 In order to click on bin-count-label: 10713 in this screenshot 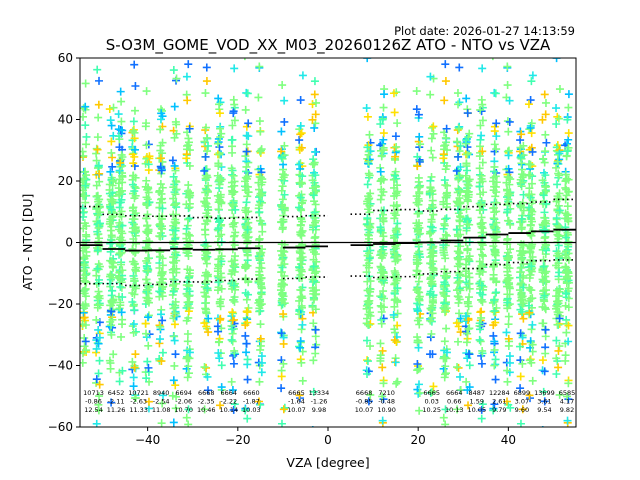, I will do `click(93, 393)`.